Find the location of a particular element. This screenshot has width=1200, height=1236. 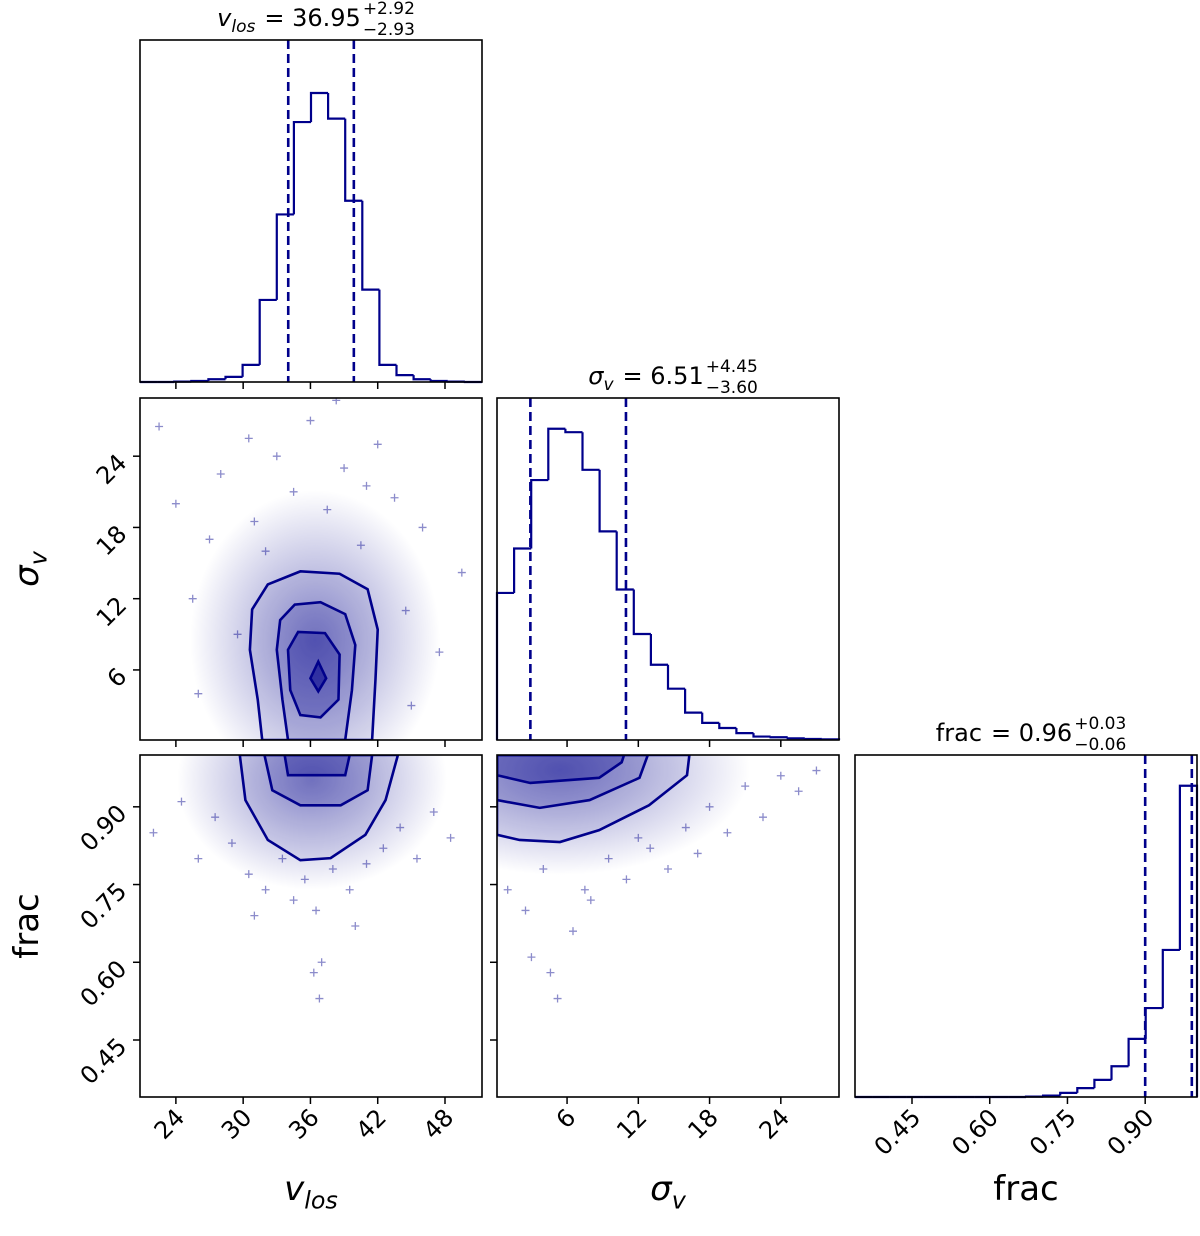

x-tick-label: 0.75 is located at coordinates (1053, 1132).